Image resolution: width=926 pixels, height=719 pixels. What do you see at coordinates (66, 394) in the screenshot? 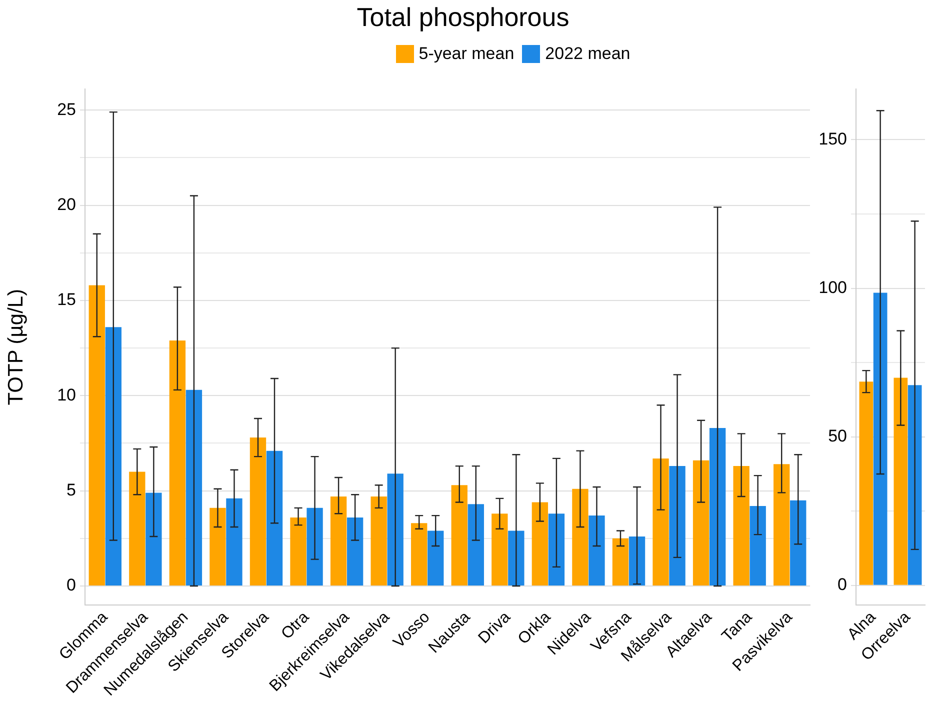
I see `y-tick-label: 10` at bounding box center [66, 394].